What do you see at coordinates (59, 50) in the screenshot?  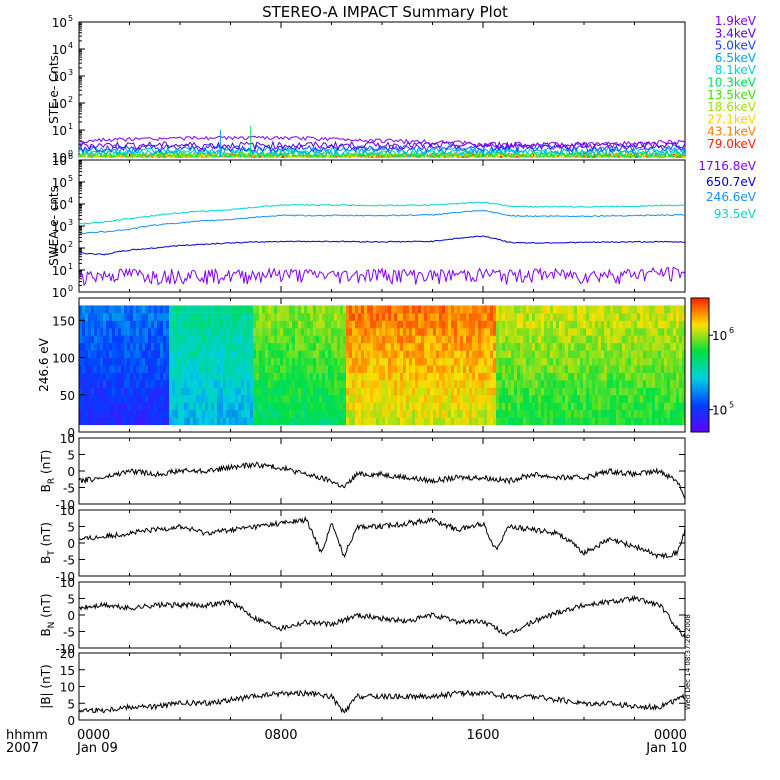 I see `ste-ytick-label: 10` at bounding box center [59, 50].